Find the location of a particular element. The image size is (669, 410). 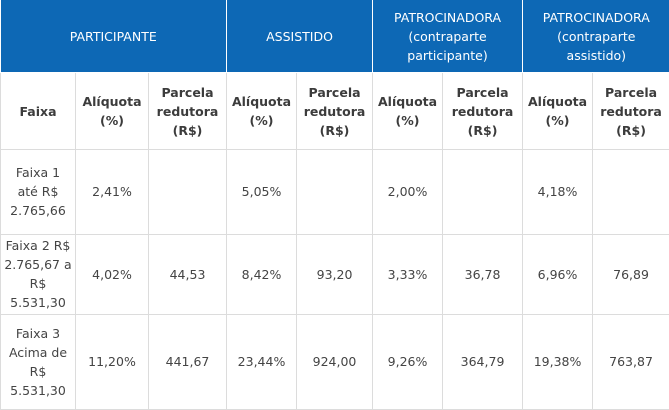

faixa-cell: Faixa 2 R$ 2.765,67 a R$ 5.531,30 is located at coordinates (38, 274).